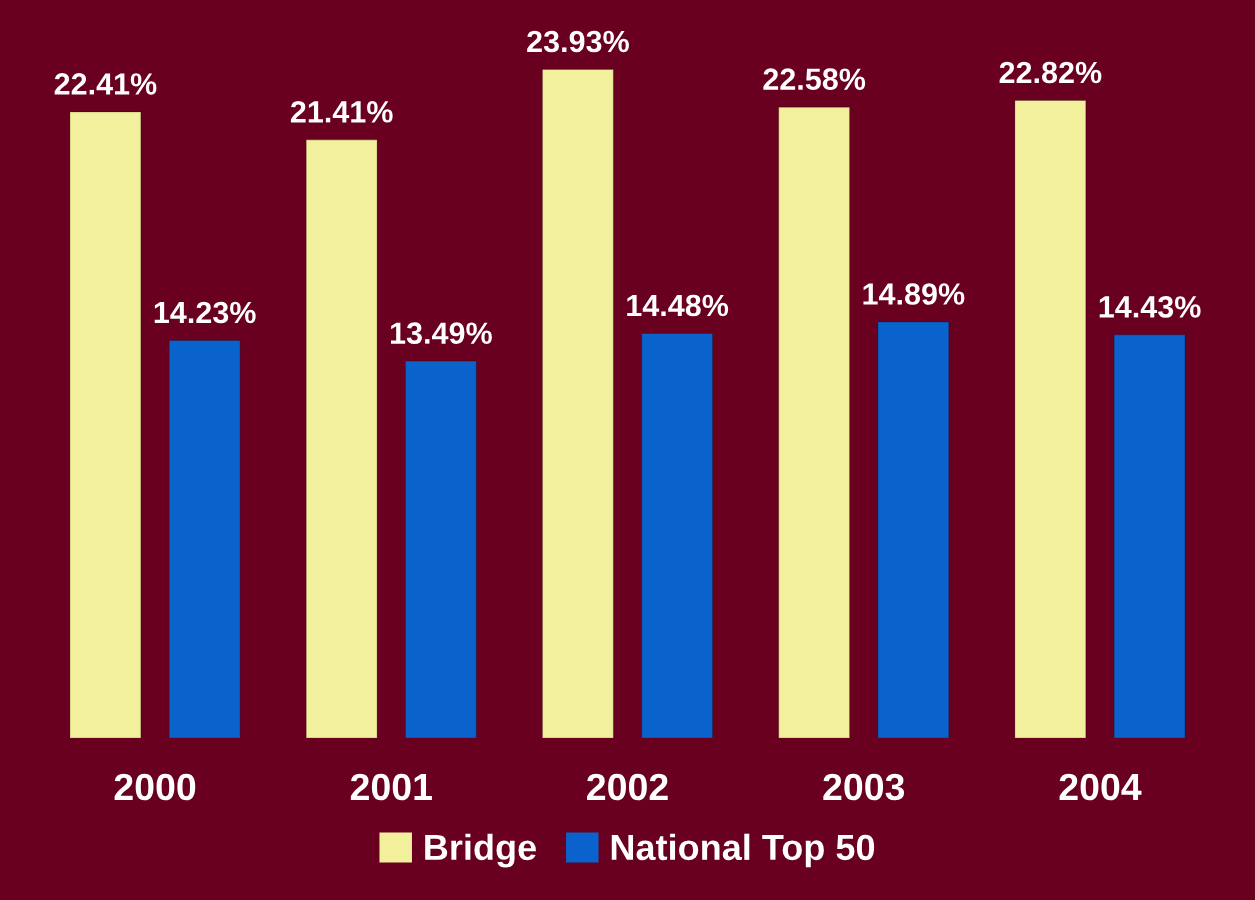  Describe the element at coordinates (814, 79) in the screenshot. I see `data-label: 22.58%` at that location.